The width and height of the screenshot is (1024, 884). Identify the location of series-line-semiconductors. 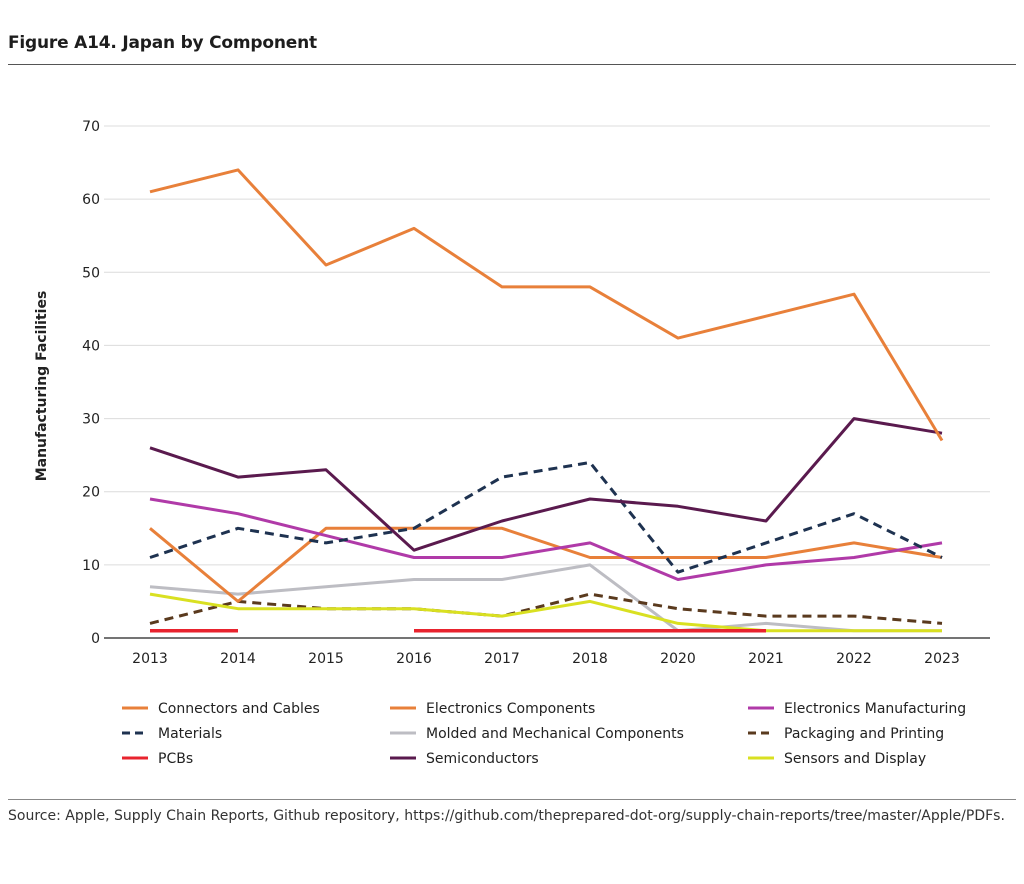
(546, 484).